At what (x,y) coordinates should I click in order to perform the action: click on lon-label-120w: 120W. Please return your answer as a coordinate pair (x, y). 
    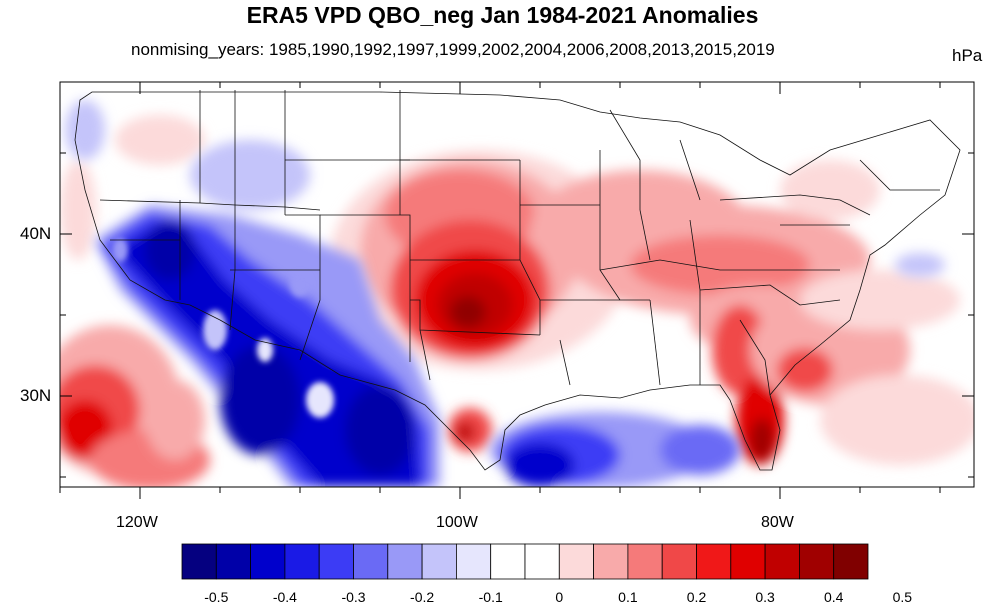
    Looking at the image, I should click on (137, 522).